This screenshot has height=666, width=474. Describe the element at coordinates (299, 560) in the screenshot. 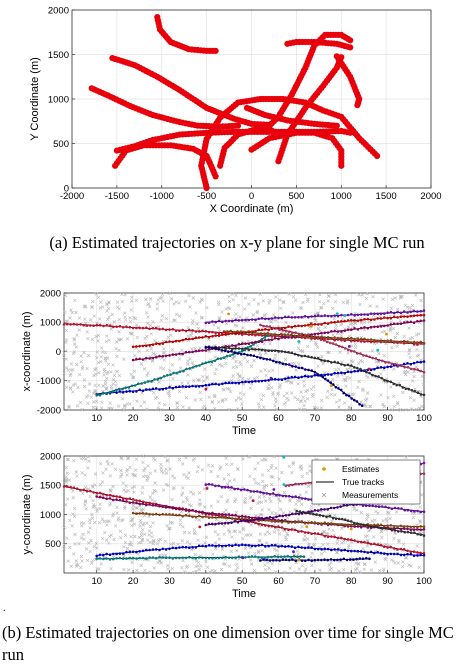

I see `yt-stray-estimate` at that location.